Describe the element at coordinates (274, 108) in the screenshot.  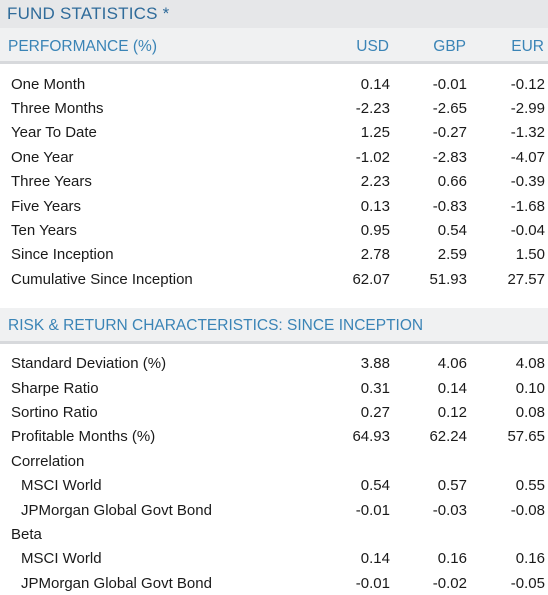
I see `table-row: Three Months -2.23 -2.65 -2.99` at that location.